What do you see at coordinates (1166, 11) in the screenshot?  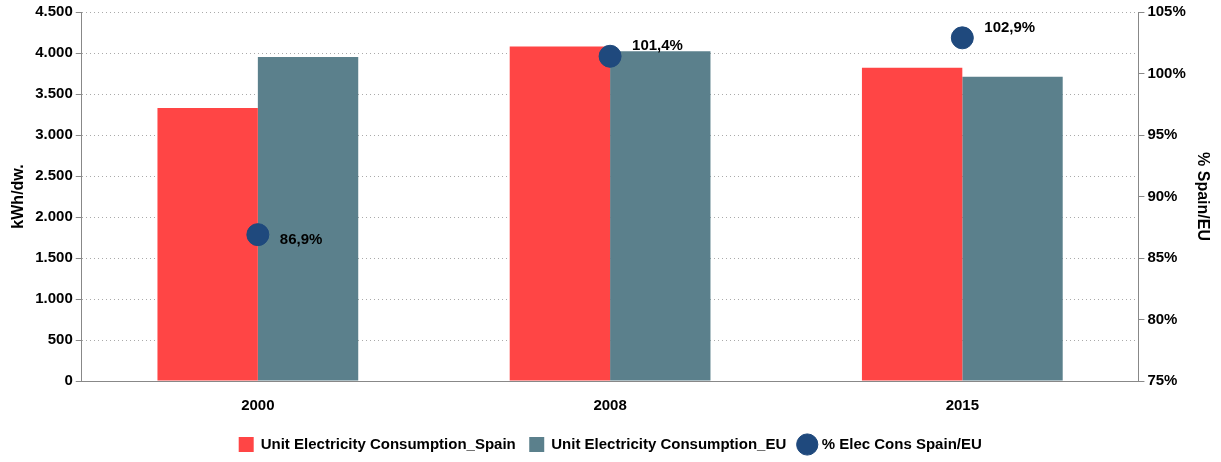 I see `y2-tick-label: 105%` at bounding box center [1166, 11].